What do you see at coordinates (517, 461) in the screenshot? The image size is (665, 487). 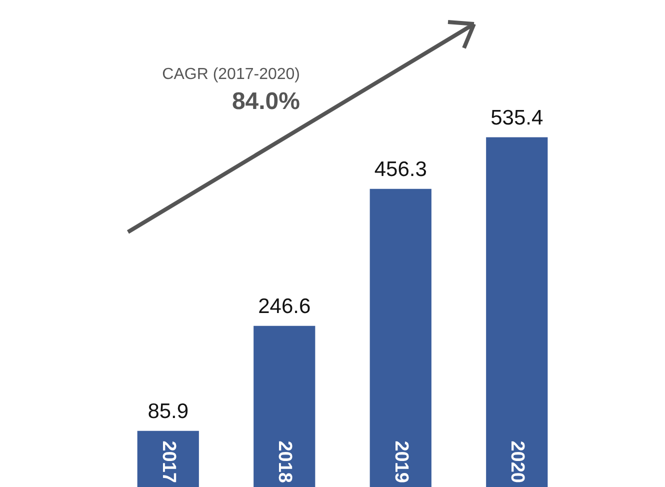 I see `x-tick-label: 2020` at bounding box center [517, 461].